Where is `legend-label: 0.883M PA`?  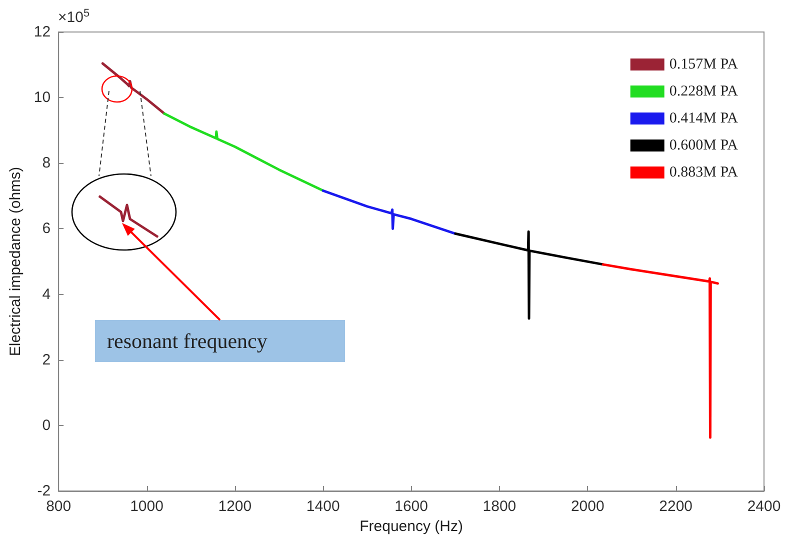 legend-label: 0.883M PA is located at coordinates (703, 172).